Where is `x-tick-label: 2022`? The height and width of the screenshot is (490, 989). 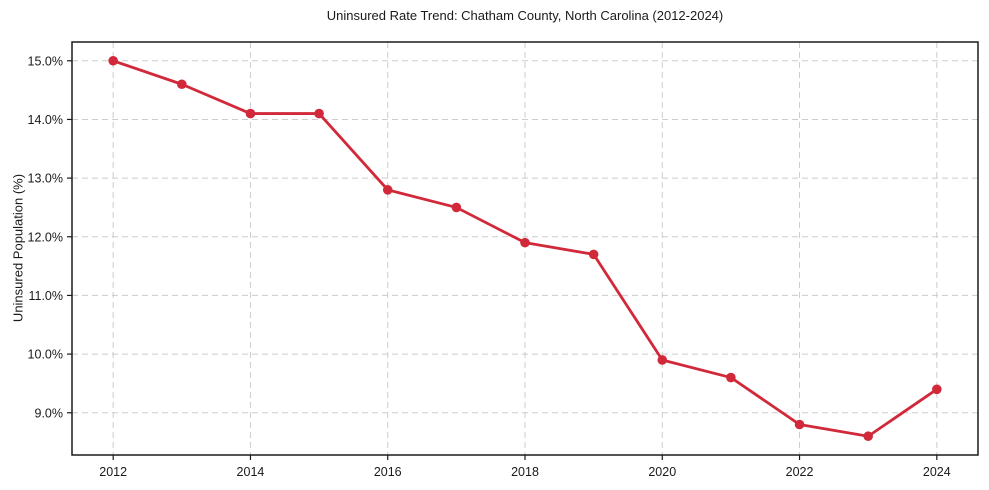 x-tick-label: 2022 is located at coordinates (800, 472).